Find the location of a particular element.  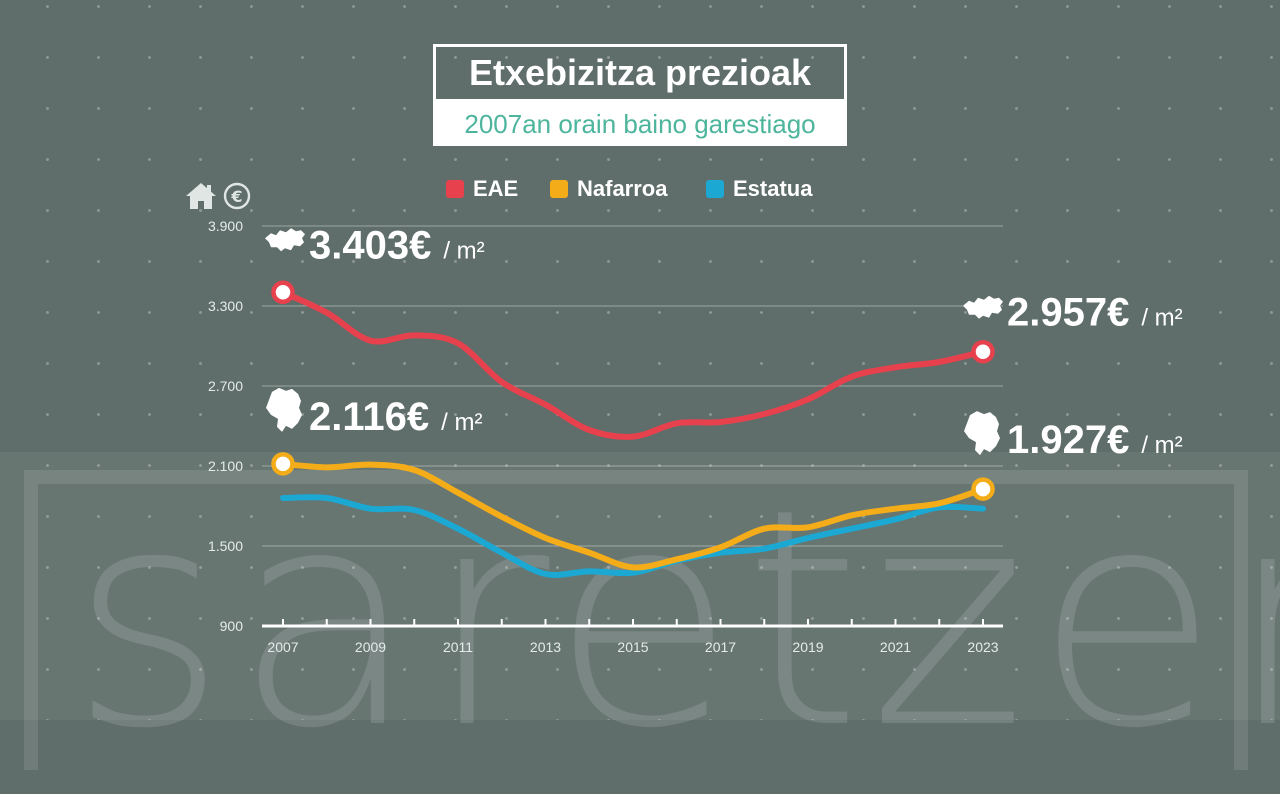

price-label: 2.116€ / m² is located at coordinates (395, 417).